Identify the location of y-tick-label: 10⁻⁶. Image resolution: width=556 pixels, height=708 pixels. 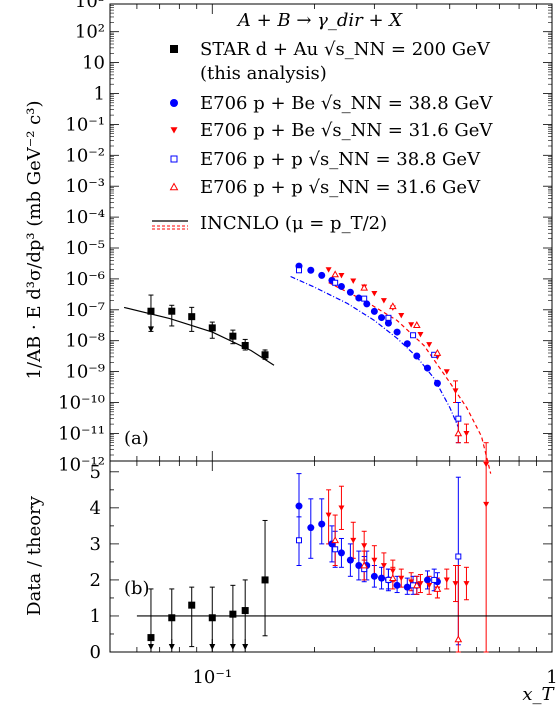
(85, 279).